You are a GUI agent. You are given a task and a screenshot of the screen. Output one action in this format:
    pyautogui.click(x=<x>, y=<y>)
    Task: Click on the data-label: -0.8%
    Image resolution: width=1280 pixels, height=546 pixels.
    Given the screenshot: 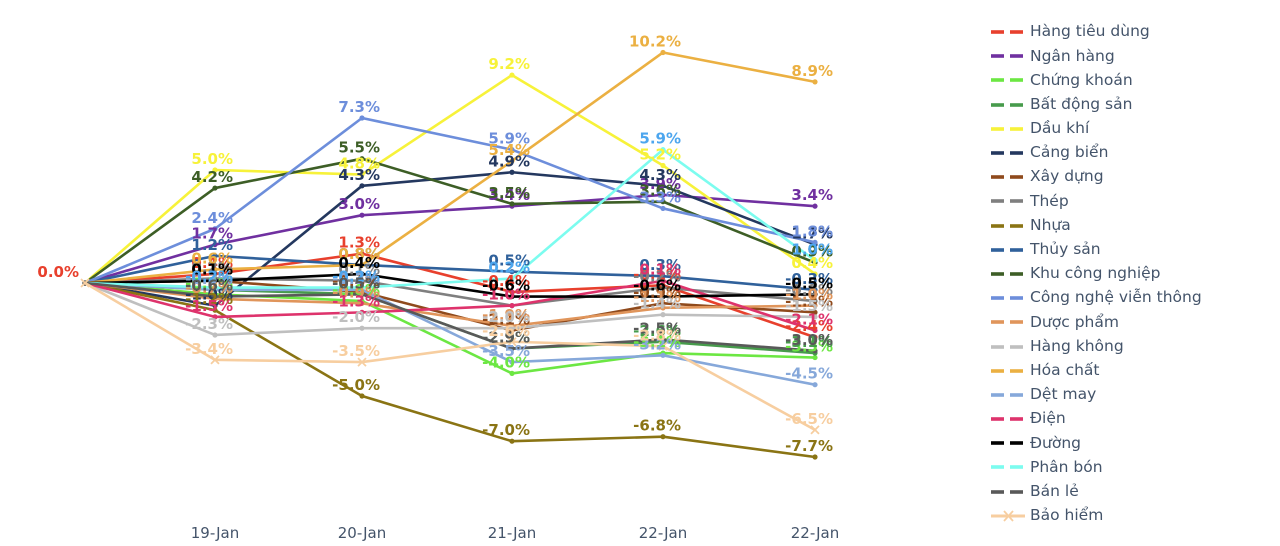 What is the action you would take?
    pyautogui.click(x=809, y=290)
    